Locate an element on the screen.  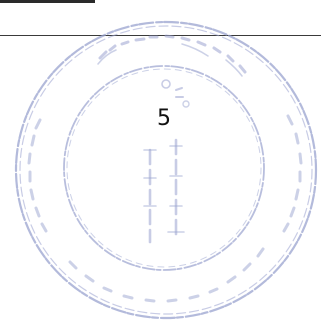
page-number: 5 is located at coordinates (164, 118).